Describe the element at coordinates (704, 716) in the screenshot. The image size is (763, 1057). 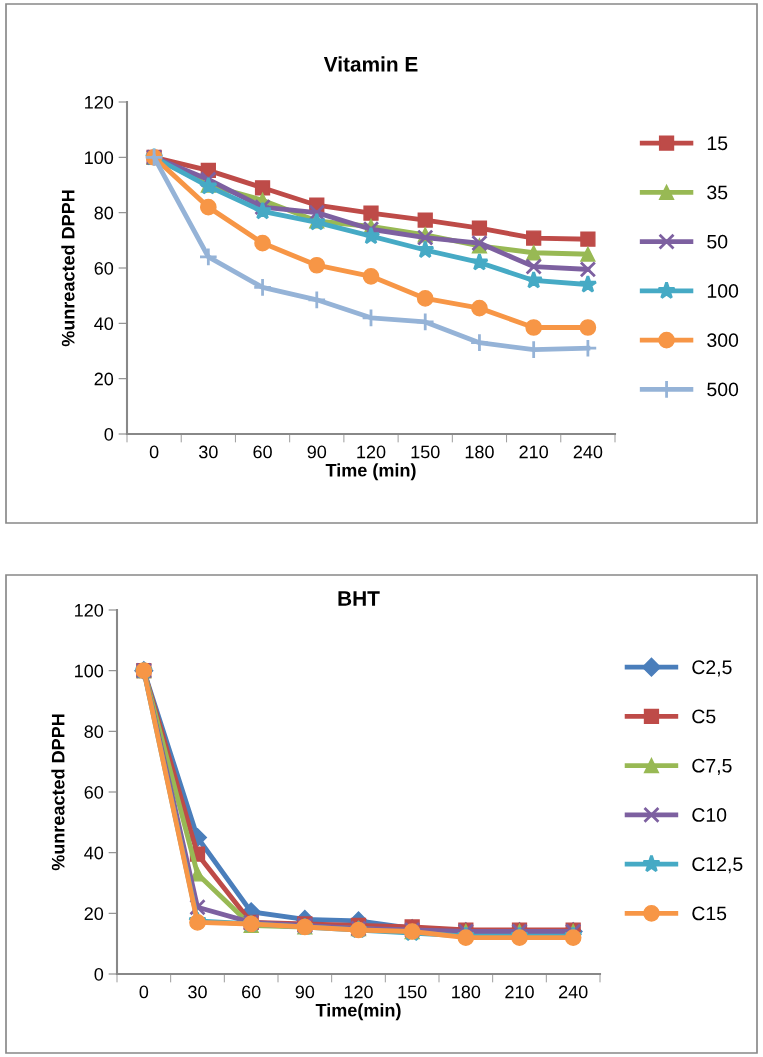
I see `legend-label: C5` at that location.